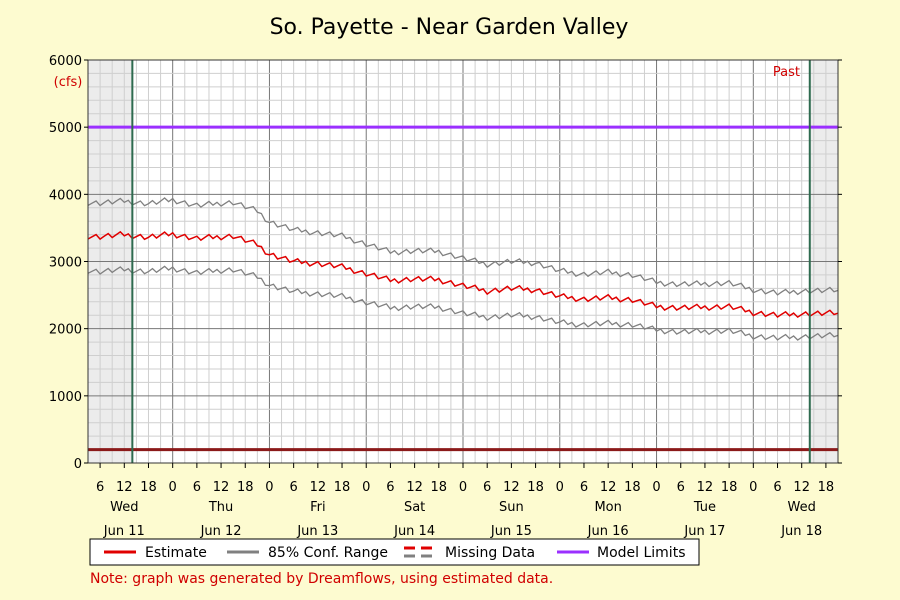 This screenshot has width=900, height=600. Describe the element at coordinates (65, 397) in the screenshot. I see `y-tick-label: 1000` at that location.